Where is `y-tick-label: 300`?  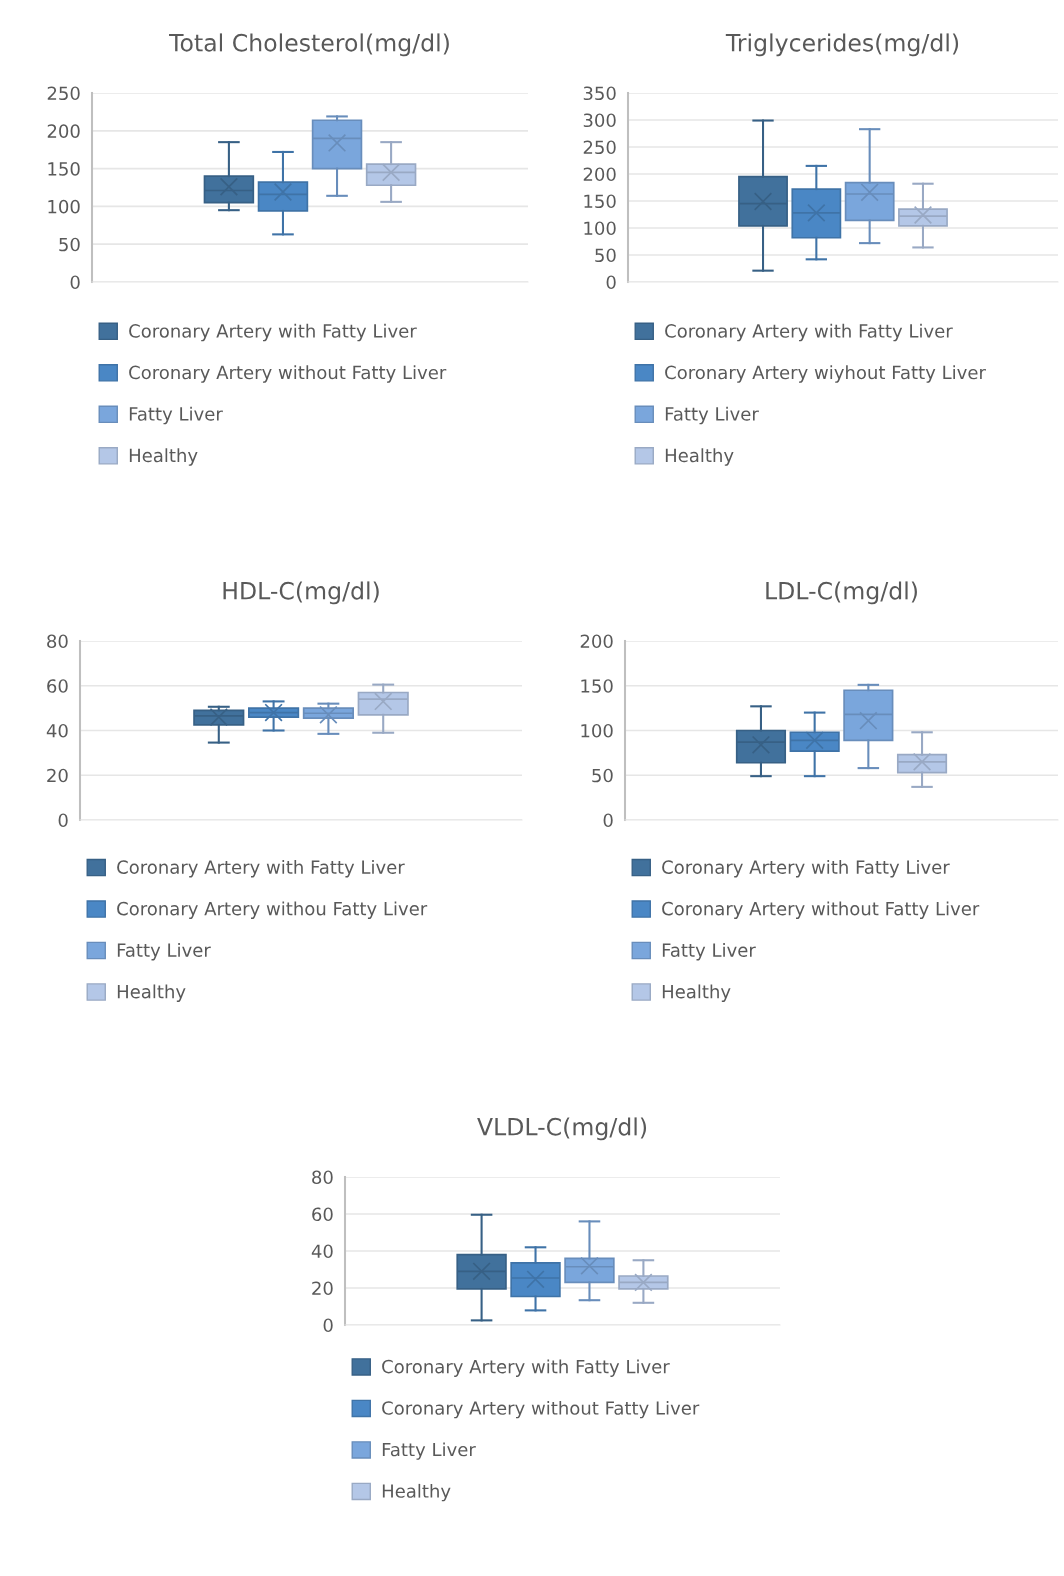
y-tick-label: 300 is located at coordinates (599, 120).